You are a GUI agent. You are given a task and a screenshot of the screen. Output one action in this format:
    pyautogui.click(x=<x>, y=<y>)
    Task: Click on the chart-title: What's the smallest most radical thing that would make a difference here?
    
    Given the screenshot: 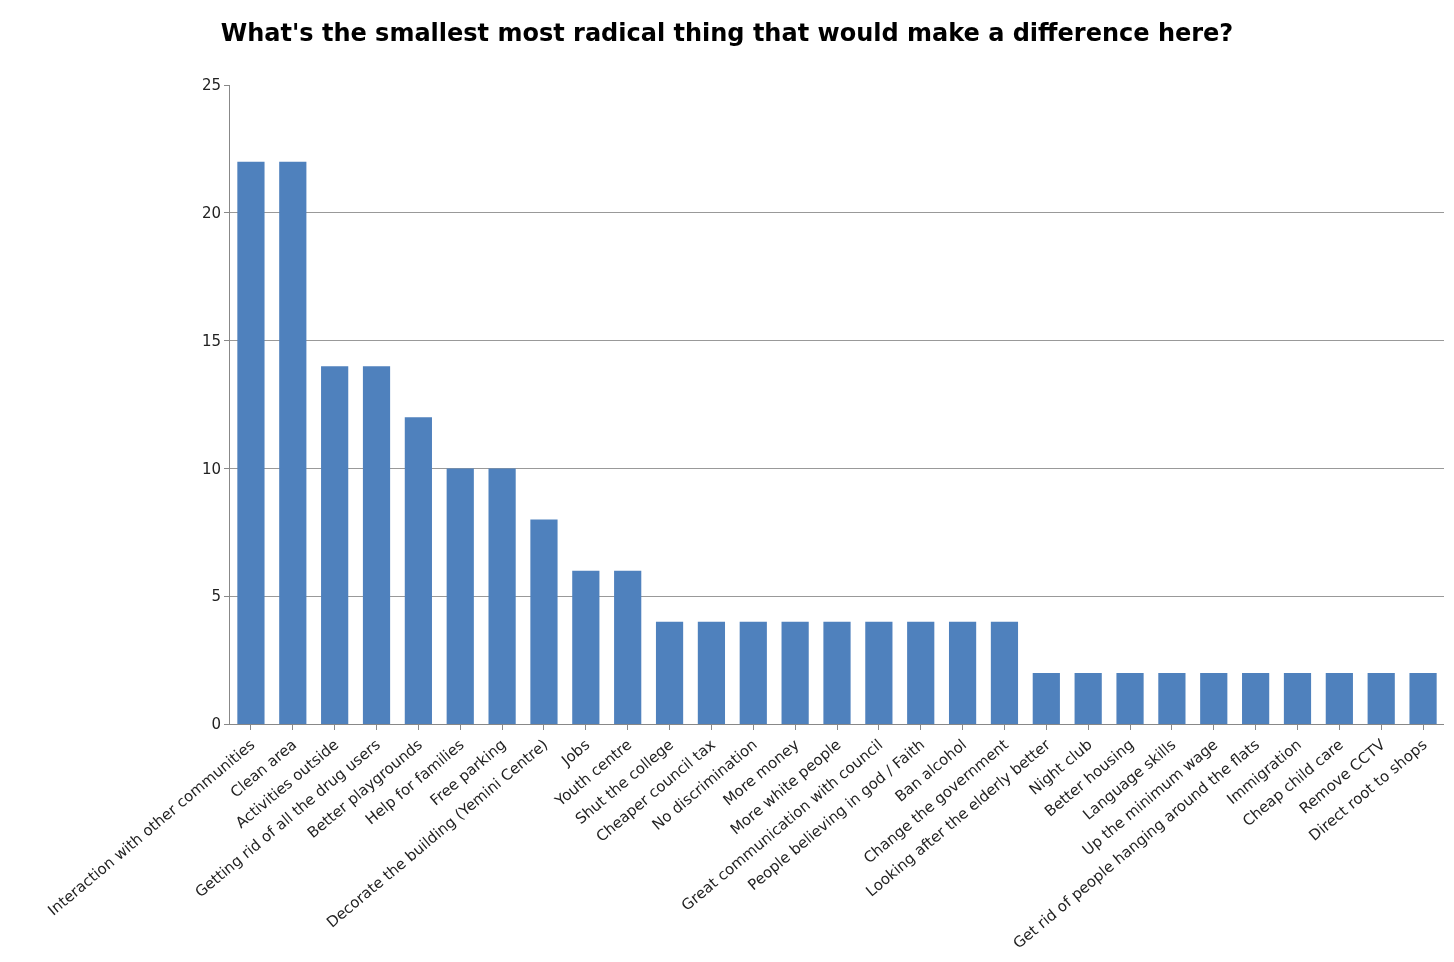 What is the action you would take?
    pyautogui.click(x=727, y=32)
    